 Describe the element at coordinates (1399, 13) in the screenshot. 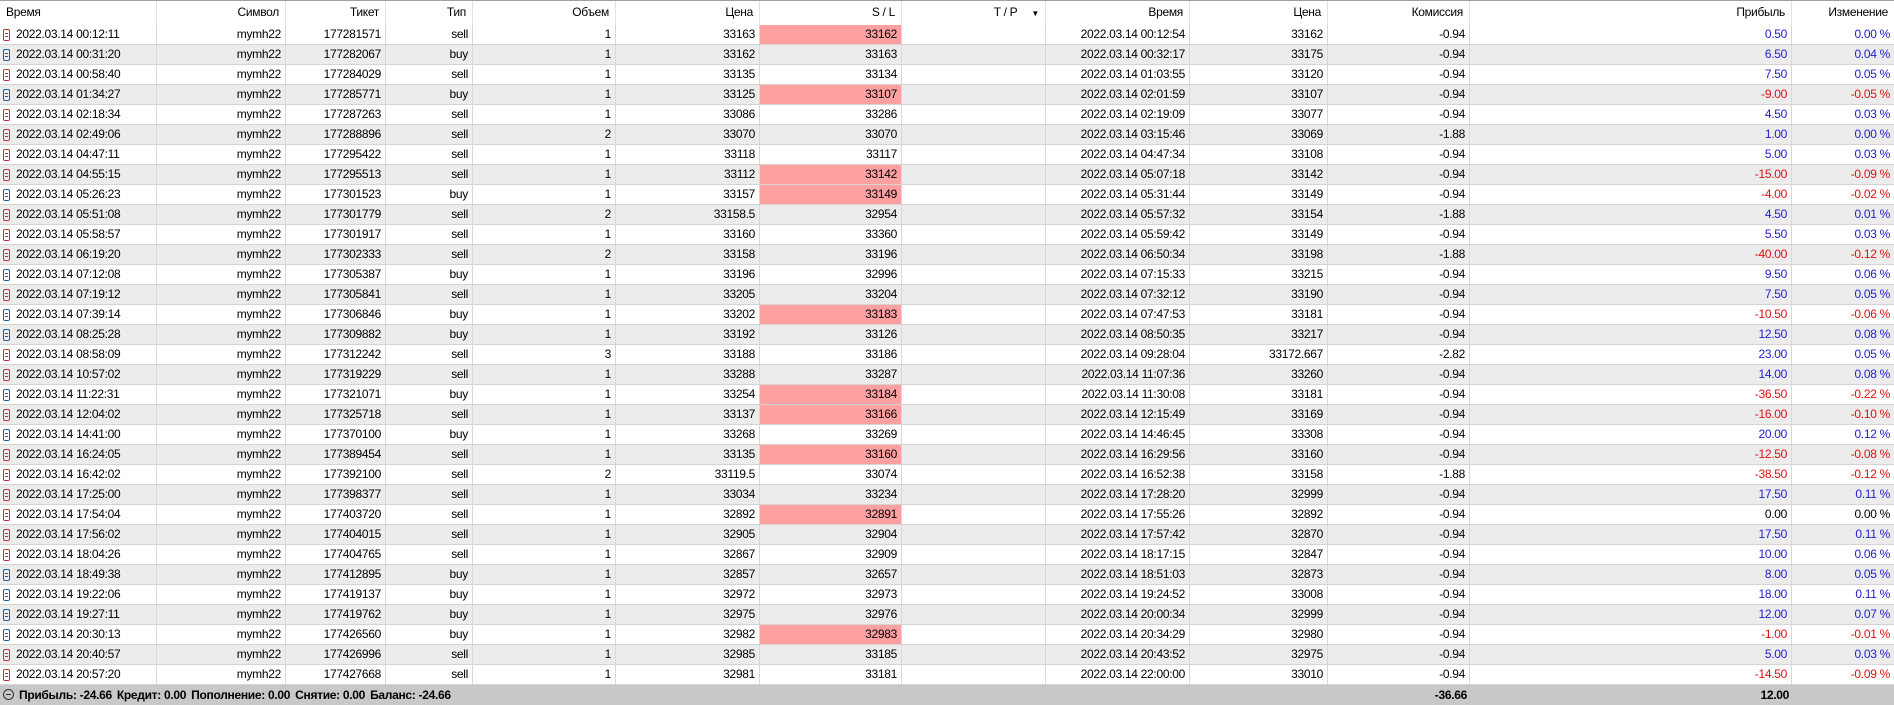

I see `column-header-commission: Комиссия` at that location.